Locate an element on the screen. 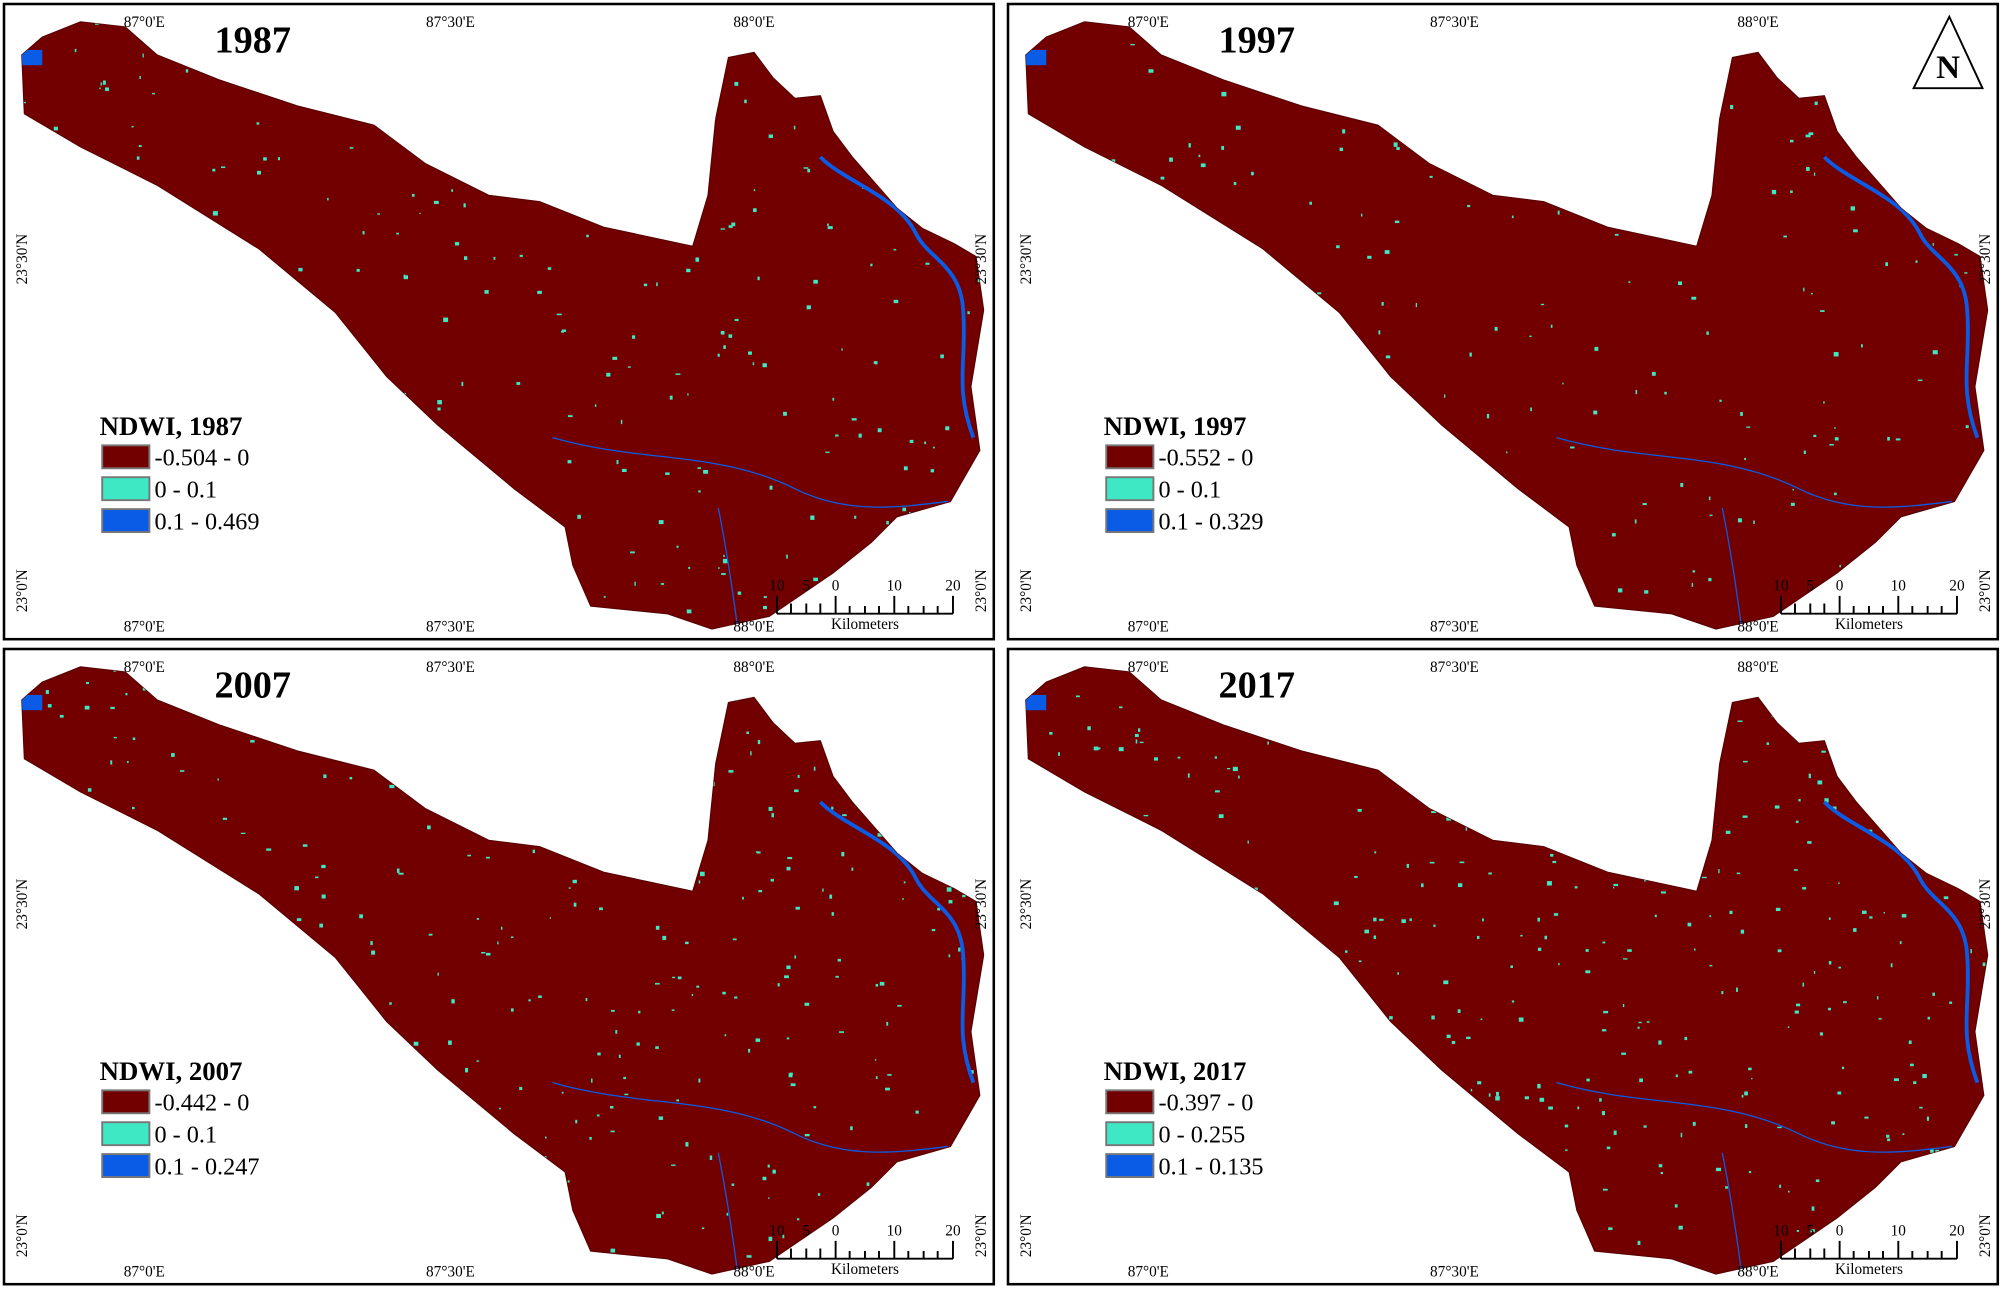 The image size is (2000, 1290). scale-tick-label: 10 is located at coordinates (895, 1231).